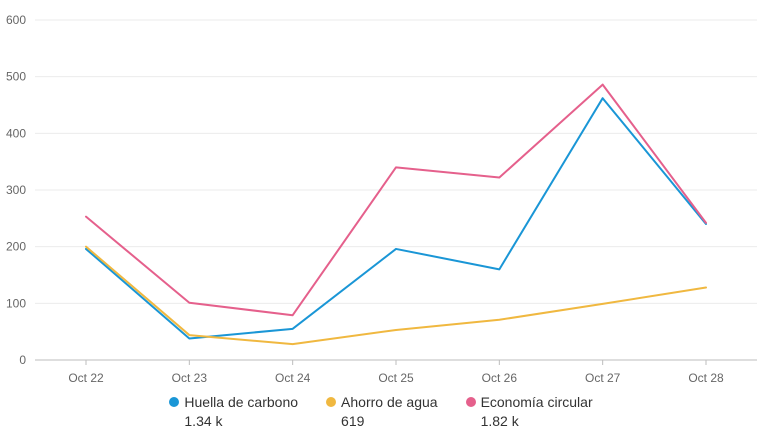 The image size is (762, 443). Describe the element at coordinates (293, 378) in the screenshot. I see `x-tick-label: Oct 24` at that location.